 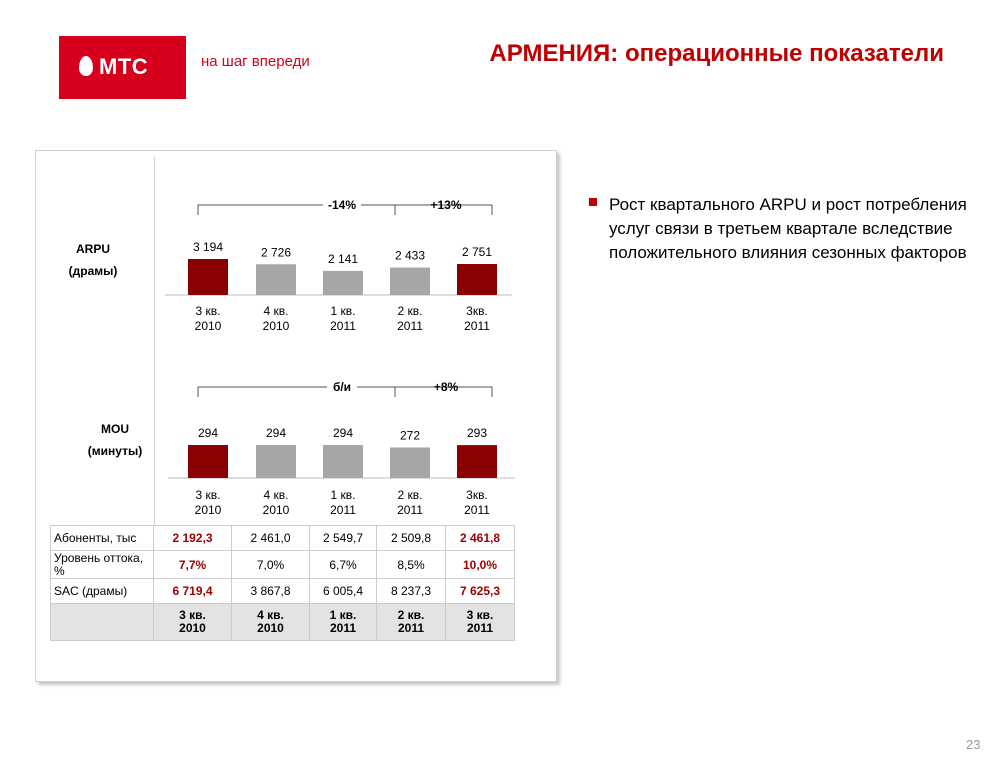 I want to click on mts-logo: МТС, so click(x=122, y=67).